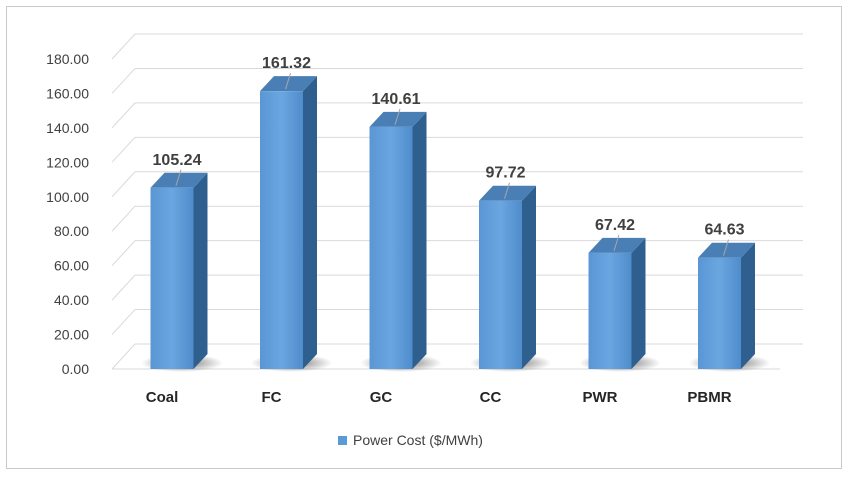  Describe the element at coordinates (724, 230) in the screenshot. I see `data-label: 64.63` at that location.